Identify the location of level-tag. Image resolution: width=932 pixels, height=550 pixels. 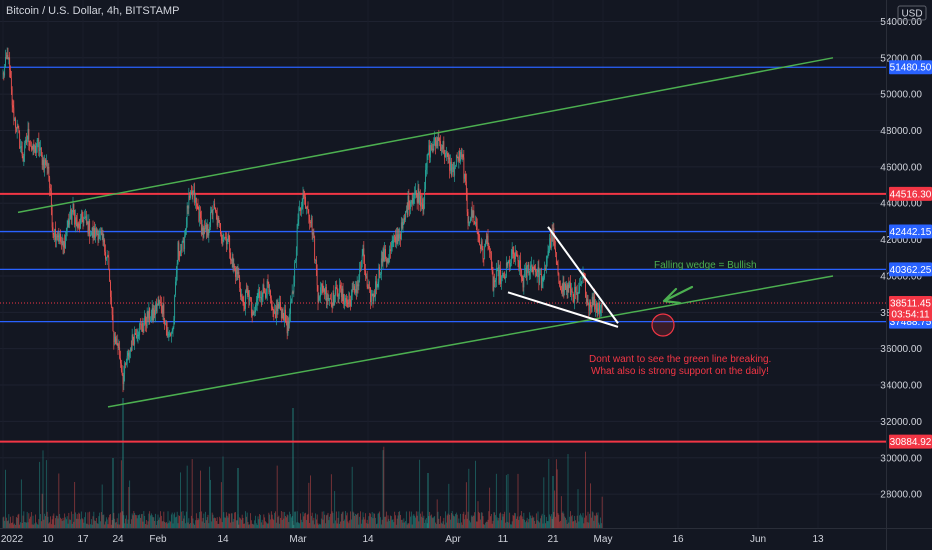
(910, 193).